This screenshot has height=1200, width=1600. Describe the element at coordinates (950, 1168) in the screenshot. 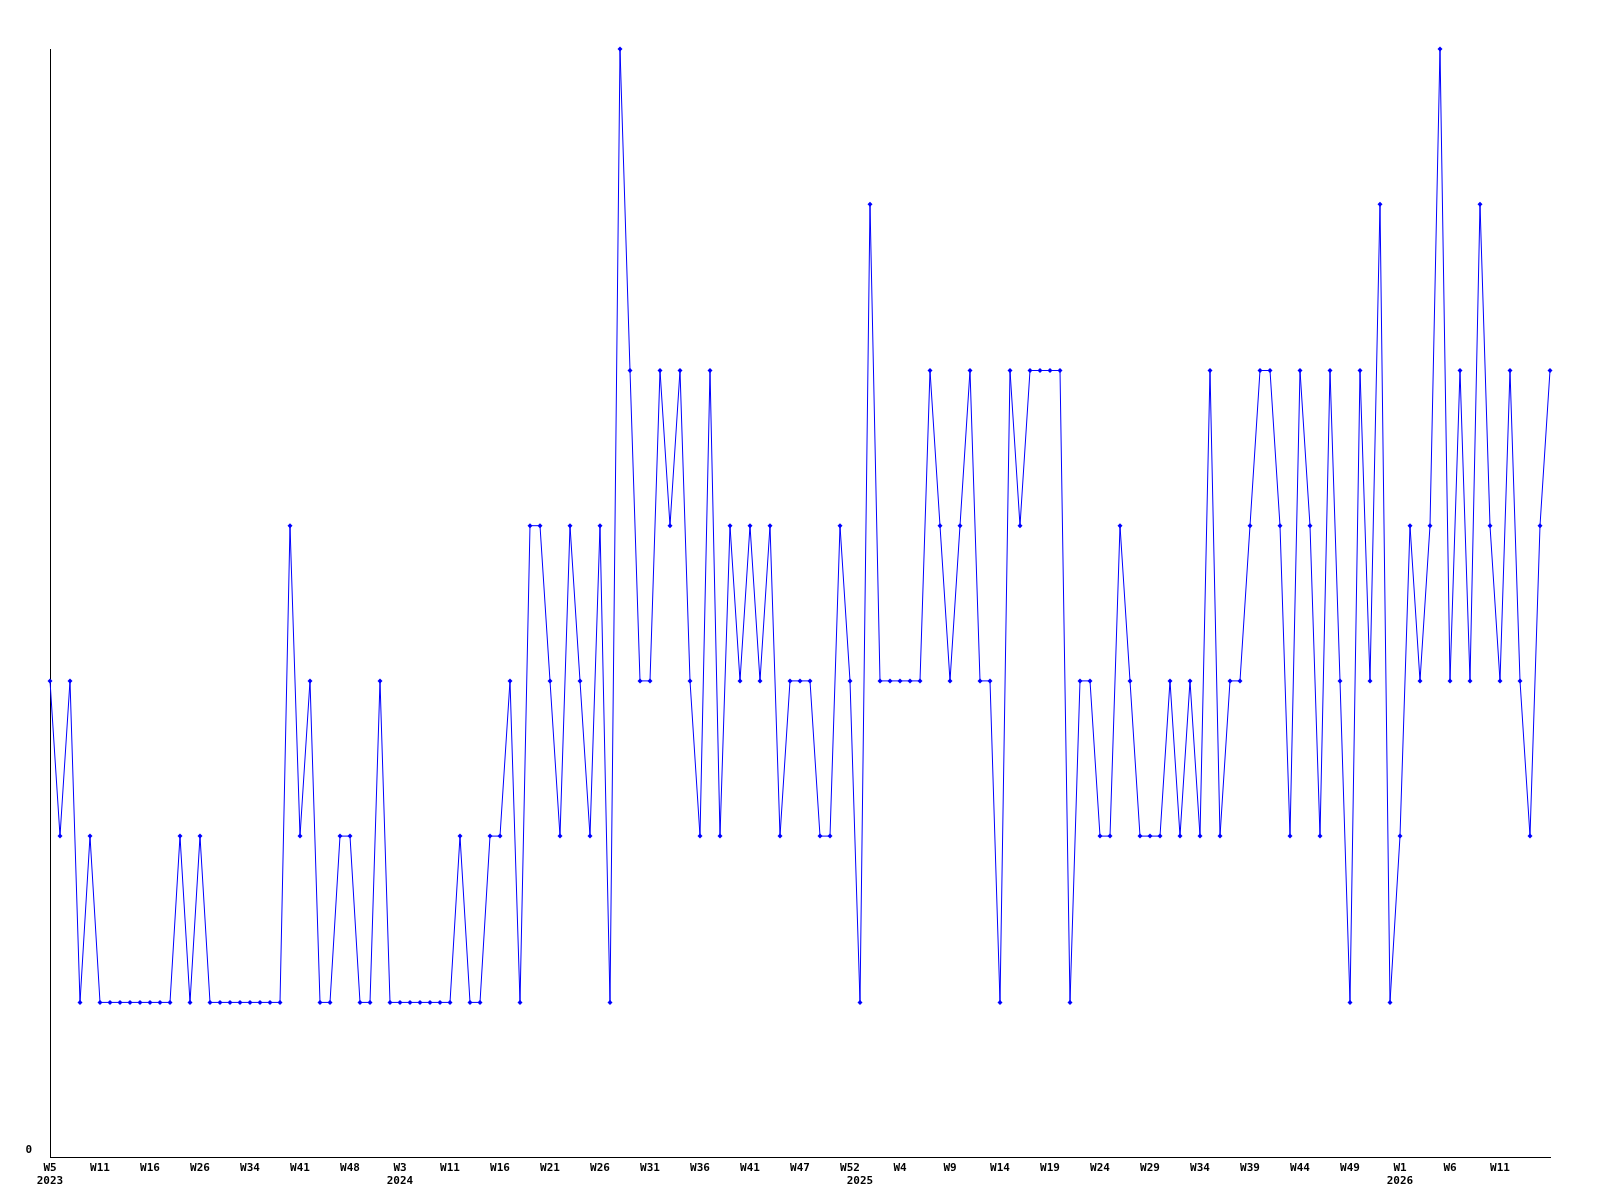

I see `x-tick-label: W9` at that location.